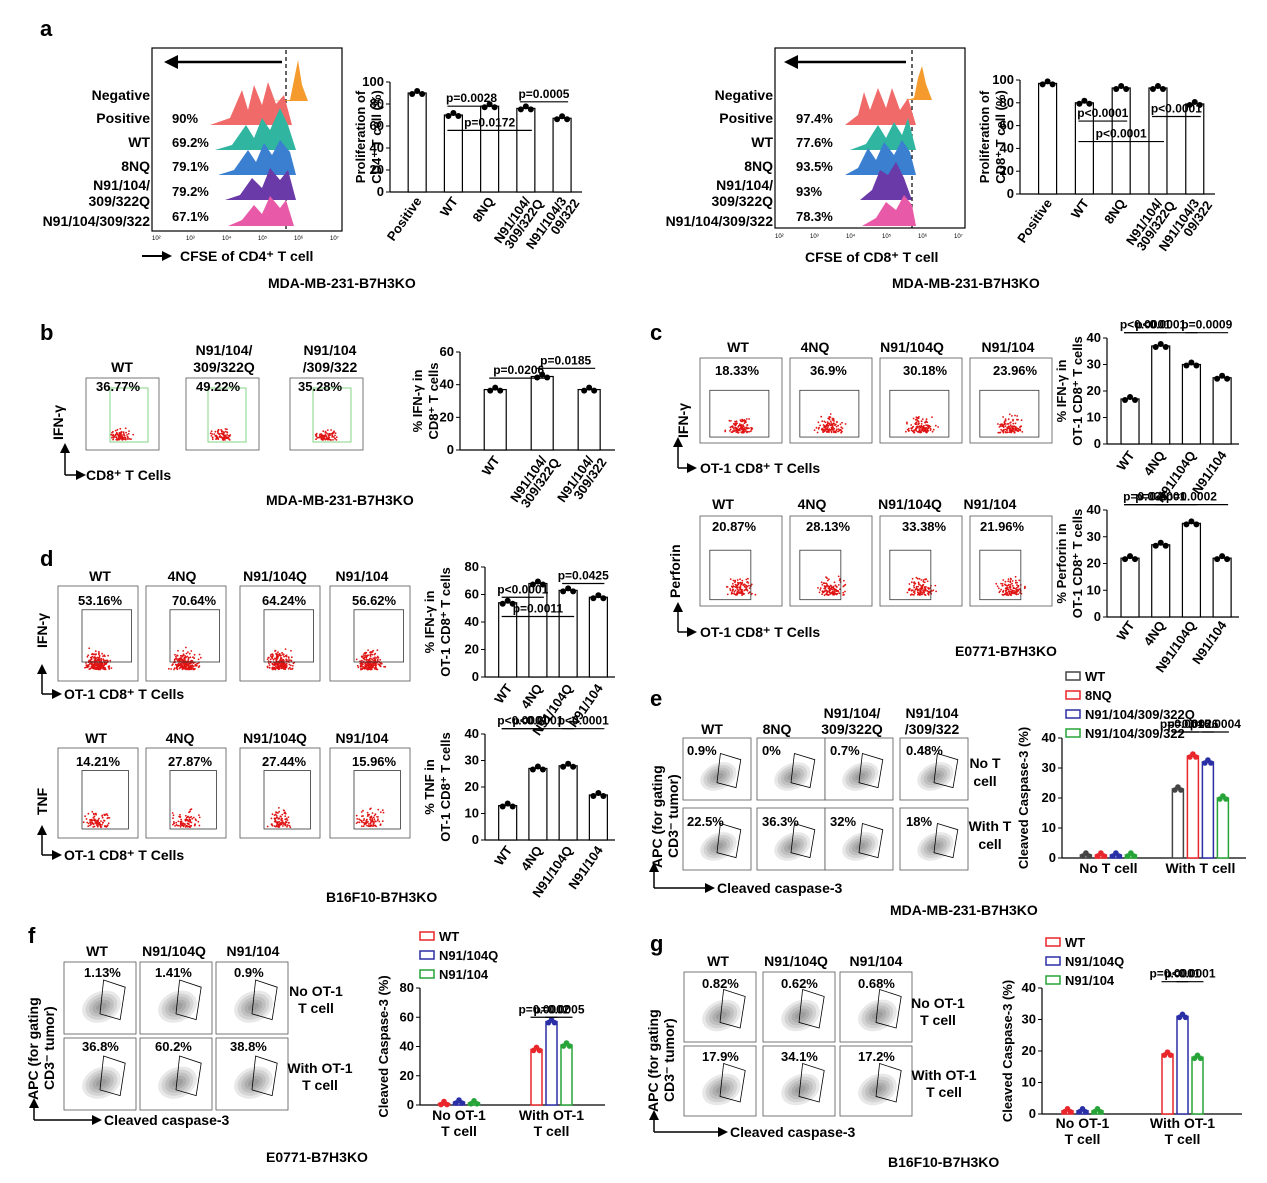 The height and width of the screenshot is (1183, 1267). I want to click on y-tick-label: 30, so click(1029, 1019).